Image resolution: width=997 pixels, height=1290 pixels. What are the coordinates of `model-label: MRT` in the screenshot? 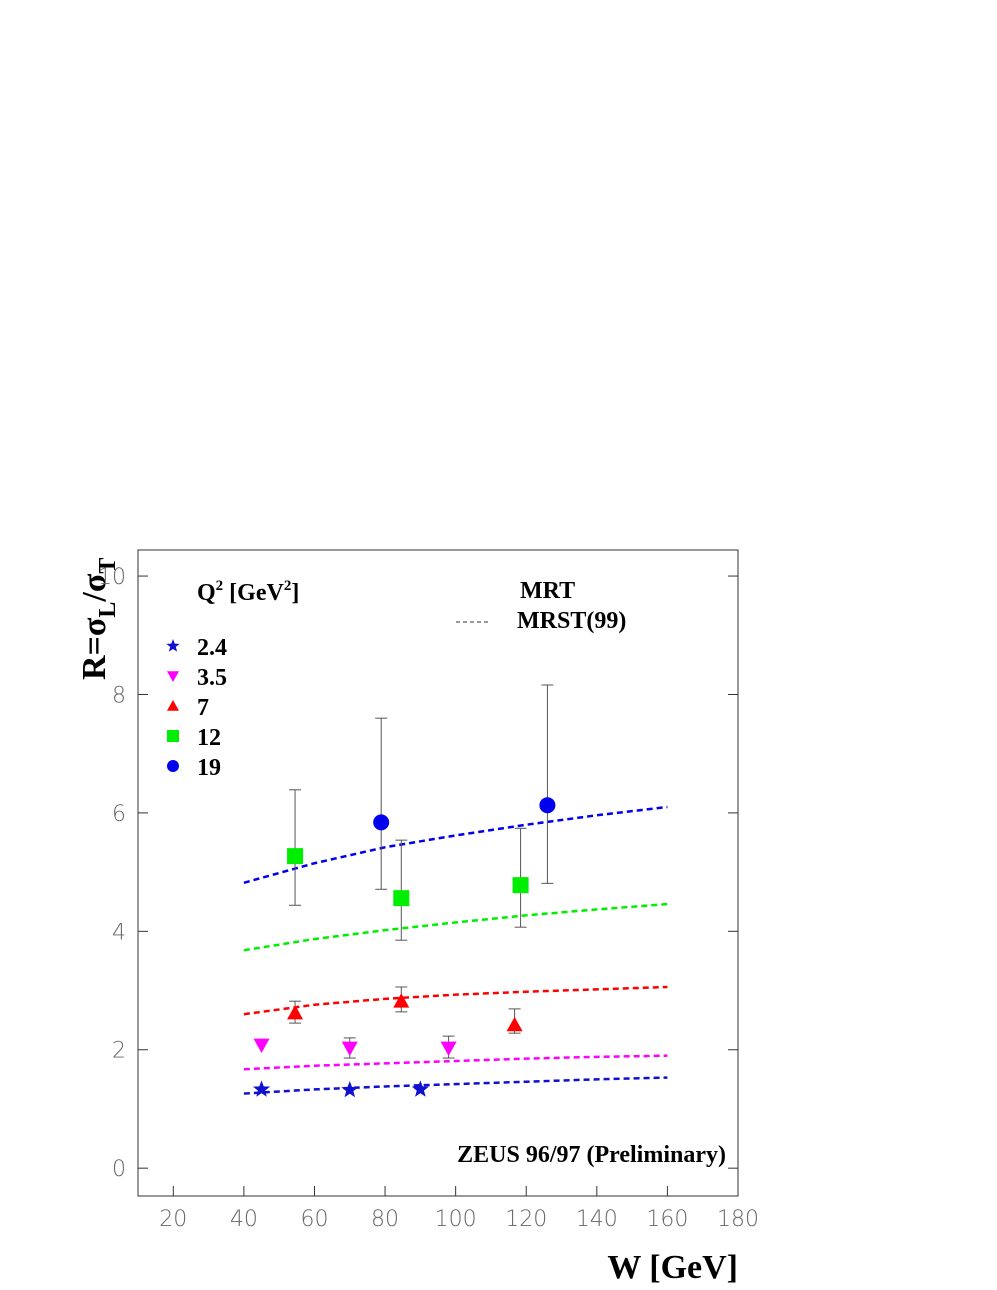 It's located at (547, 591).